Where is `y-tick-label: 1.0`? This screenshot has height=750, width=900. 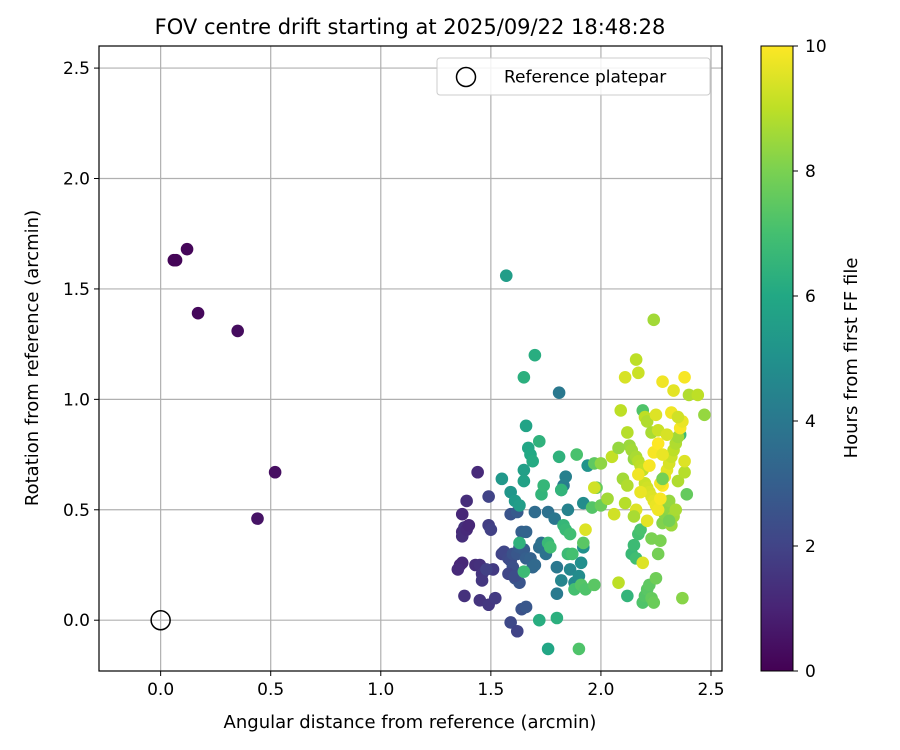 y-tick-label: 1.0 is located at coordinates (76, 400).